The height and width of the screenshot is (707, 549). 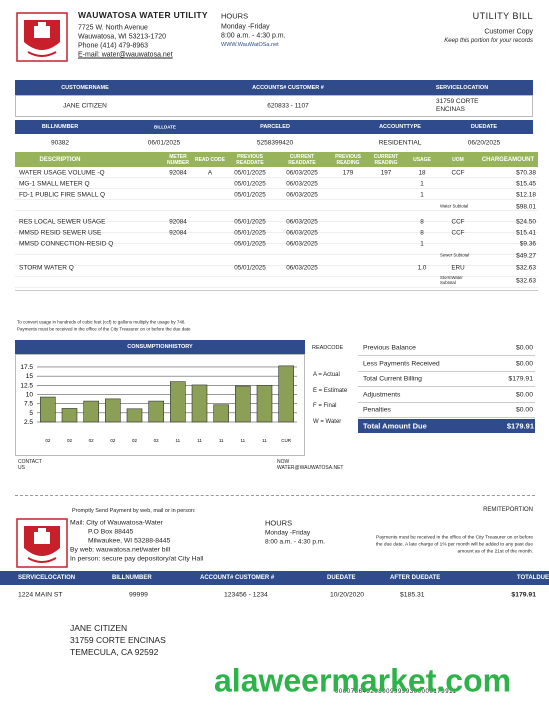 What do you see at coordinates (114, 652) in the screenshot?
I see `mail-address: TEMECULA, CA 92592` at bounding box center [114, 652].